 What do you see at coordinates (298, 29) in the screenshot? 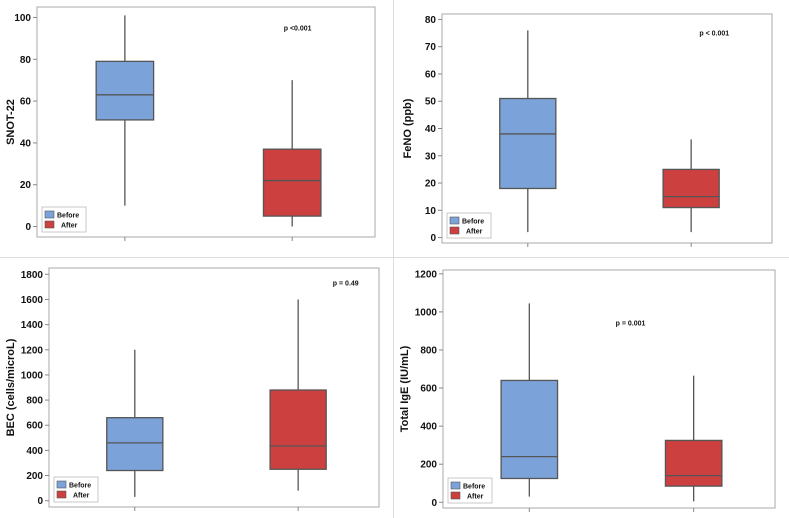
I see `p-value-label: p <0.001` at bounding box center [298, 29].